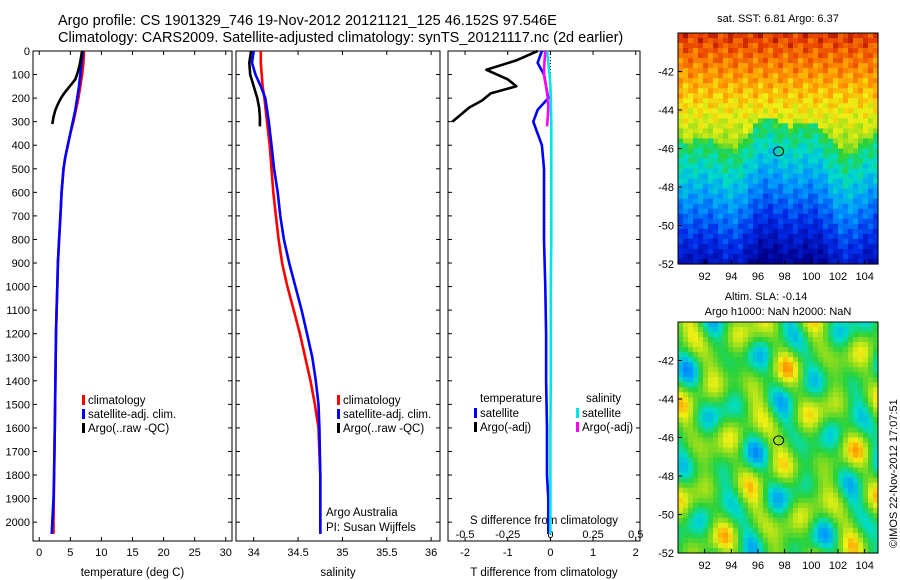 This screenshot has width=900, height=580. What do you see at coordinates (297, 553) in the screenshot?
I see `salinity-xtick-label: 34.5` at bounding box center [297, 553].